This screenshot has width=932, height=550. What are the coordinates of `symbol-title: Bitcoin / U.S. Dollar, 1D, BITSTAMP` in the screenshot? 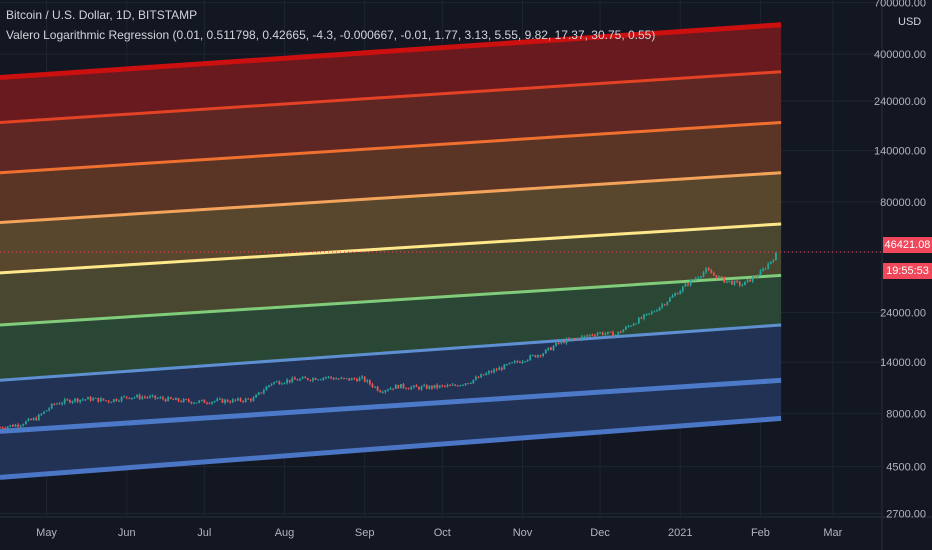 It's located at (102, 15).